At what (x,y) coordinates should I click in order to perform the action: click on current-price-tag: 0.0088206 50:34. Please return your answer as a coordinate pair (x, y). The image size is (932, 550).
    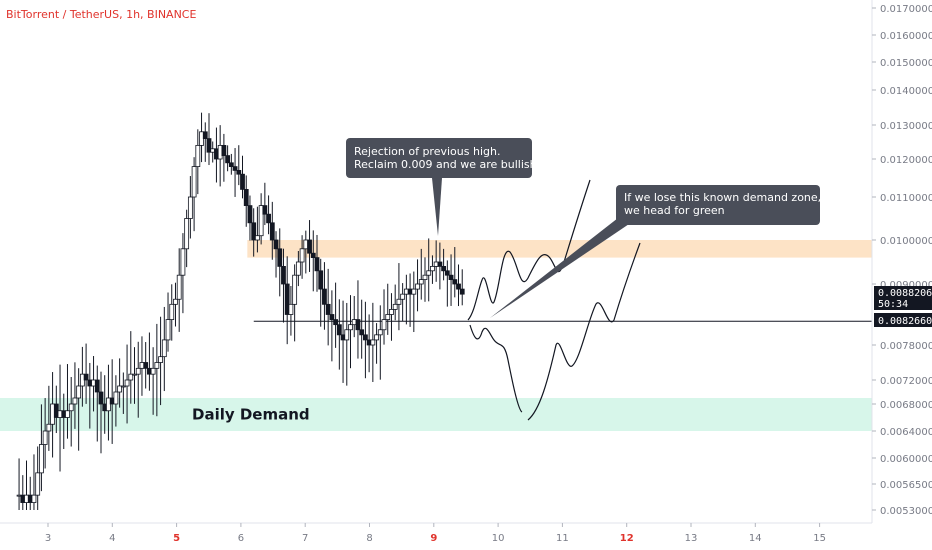
    Looking at the image, I should click on (903, 298).